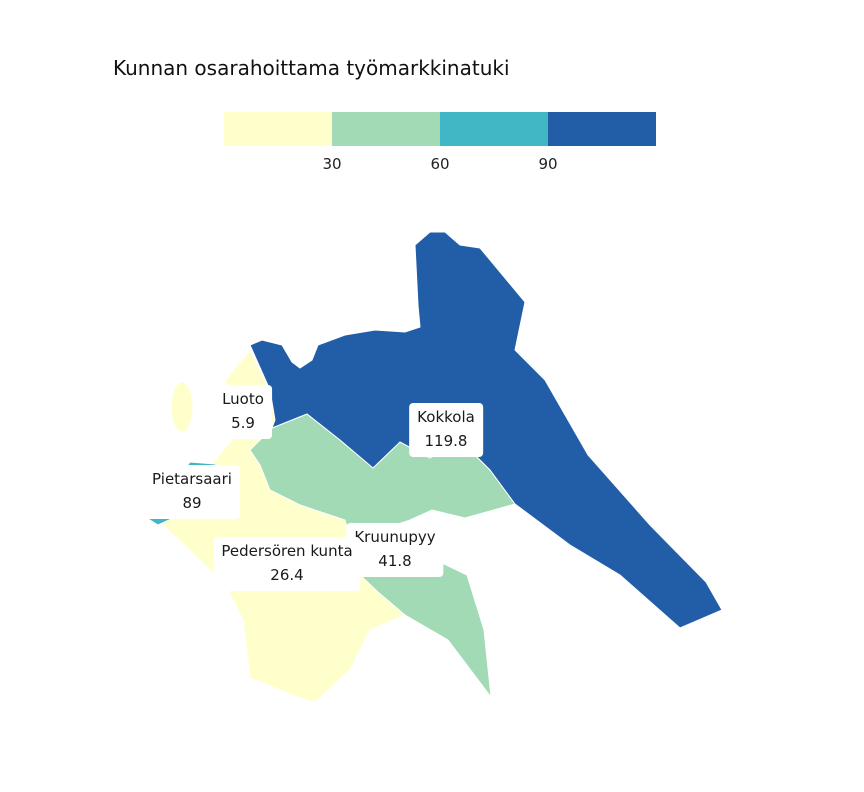 The height and width of the screenshot is (792, 864). What do you see at coordinates (243, 412) in the screenshot?
I see `label-luoto: Luoto 5.9` at bounding box center [243, 412].